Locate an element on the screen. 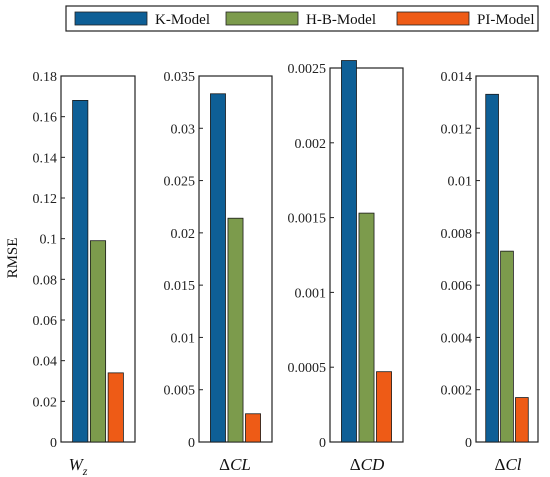 The image size is (550, 477). legend: K-Model H-B-Model PI-Model is located at coordinates (302, 18).